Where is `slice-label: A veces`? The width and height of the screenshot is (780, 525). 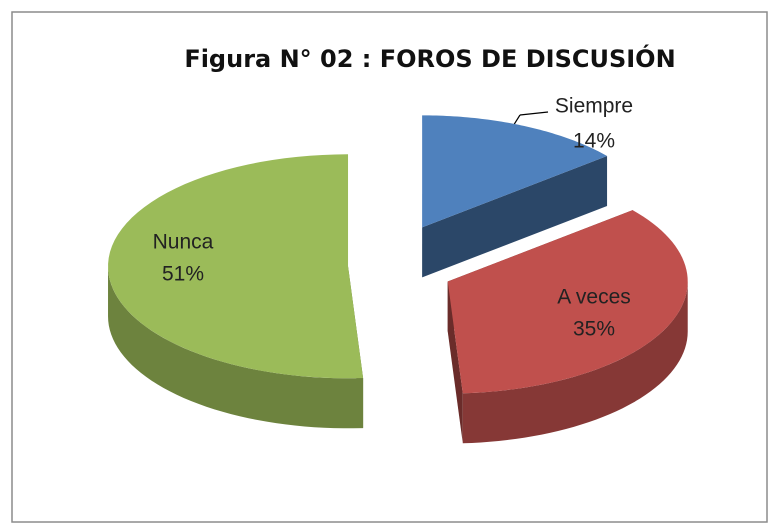
slice-label: A veces is located at coordinates (594, 297).